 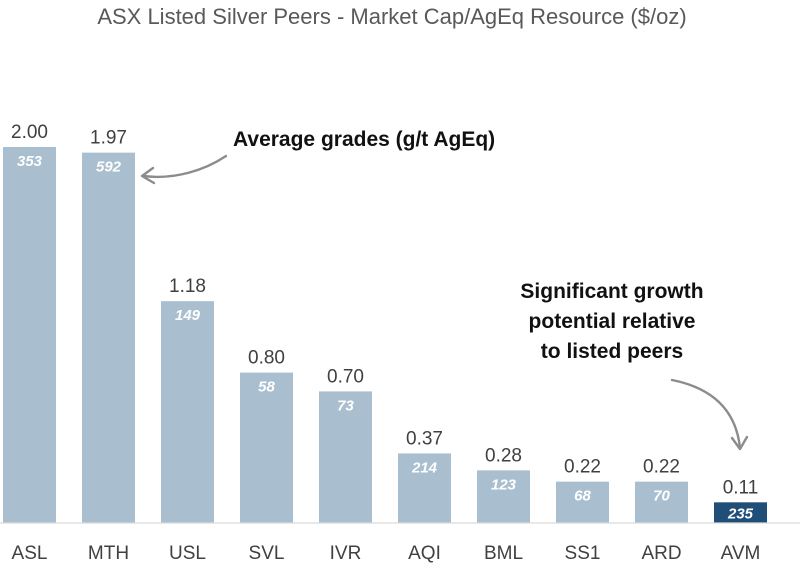 What do you see at coordinates (661, 553) in the screenshot?
I see `category-label-ard: ARD` at bounding box center [661, 553].